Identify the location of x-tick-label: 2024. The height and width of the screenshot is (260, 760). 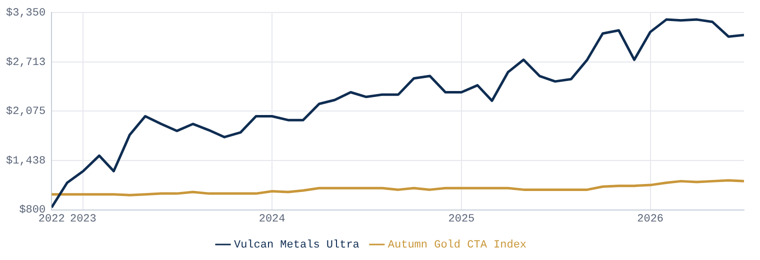
(272, 219).